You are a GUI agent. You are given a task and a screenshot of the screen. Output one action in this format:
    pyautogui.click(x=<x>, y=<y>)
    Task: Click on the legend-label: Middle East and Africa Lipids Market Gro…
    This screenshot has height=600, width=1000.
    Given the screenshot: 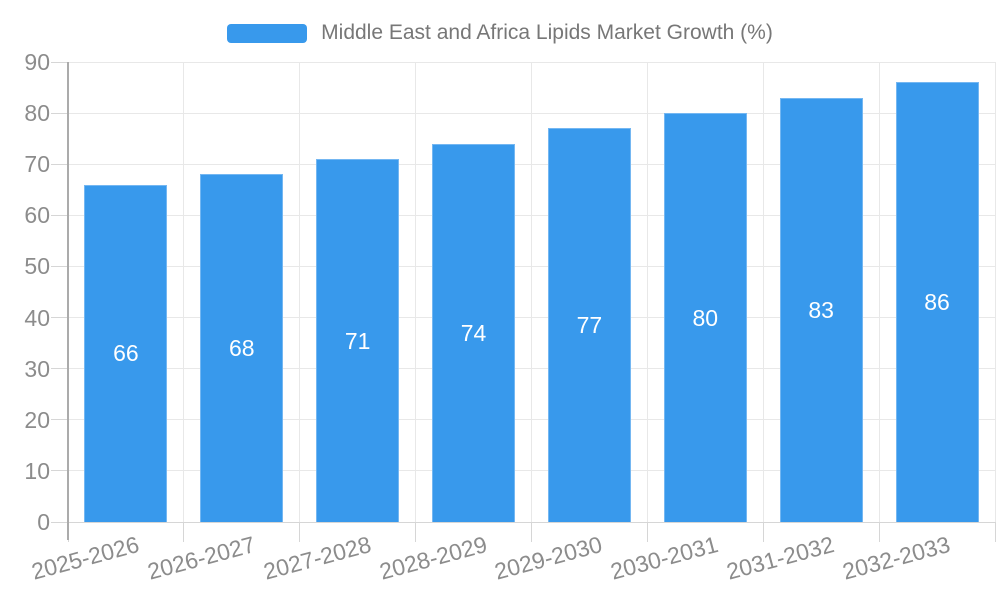 What is the action you would take?
    pyautogui.click(x=547, y=32)
    